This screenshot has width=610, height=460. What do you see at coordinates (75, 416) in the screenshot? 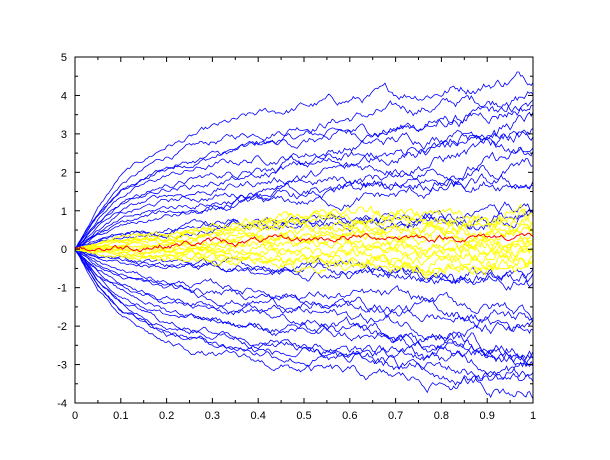
I see `x-tick-label: 0` at bounding box center [75, 416].